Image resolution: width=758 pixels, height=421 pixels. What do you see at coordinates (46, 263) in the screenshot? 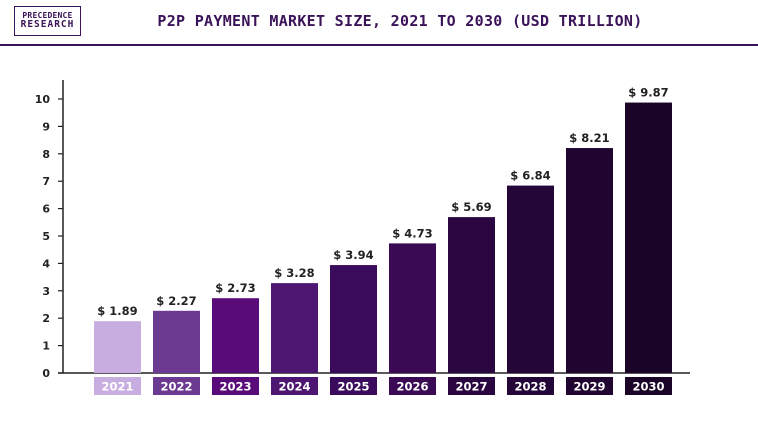
I see `y-tick-label: 4` at bounding box center [46, 263].